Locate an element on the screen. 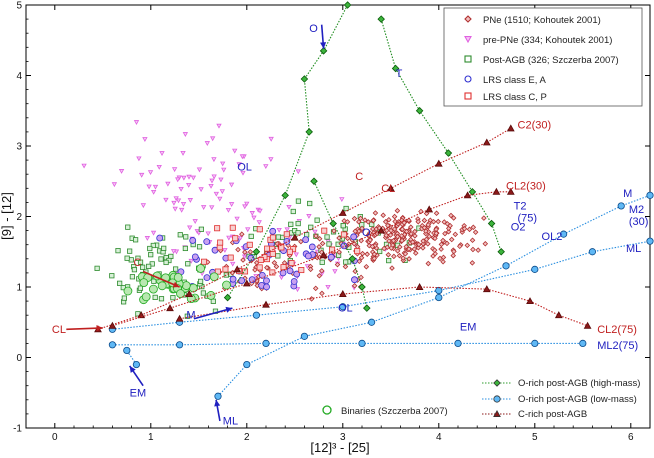 This screenshot has height=458, width=654. annotation-label: C is located at coordinates (138, 263).